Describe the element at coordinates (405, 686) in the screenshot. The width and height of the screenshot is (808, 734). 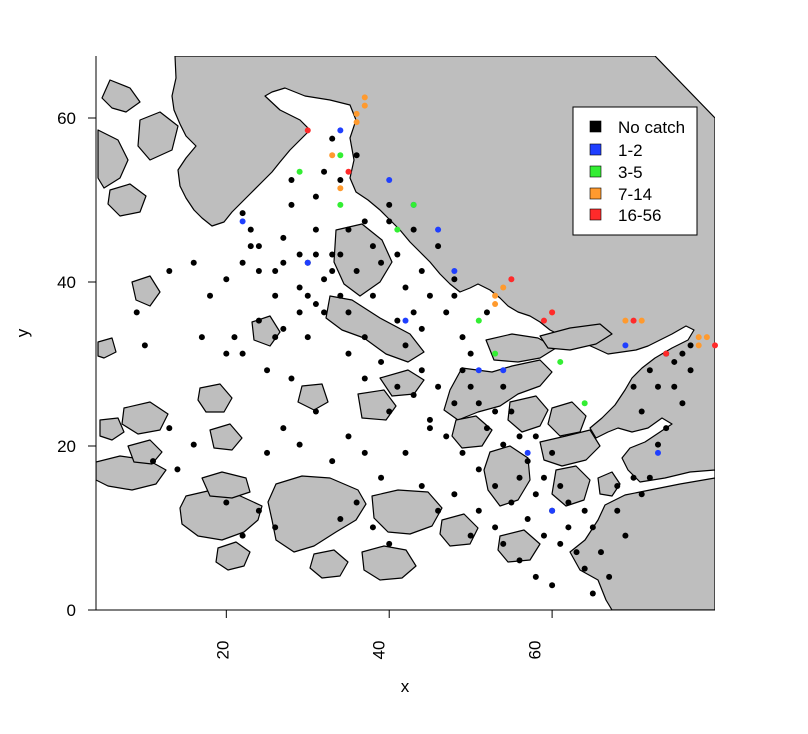
I see `x-axis-title: x` at that location.